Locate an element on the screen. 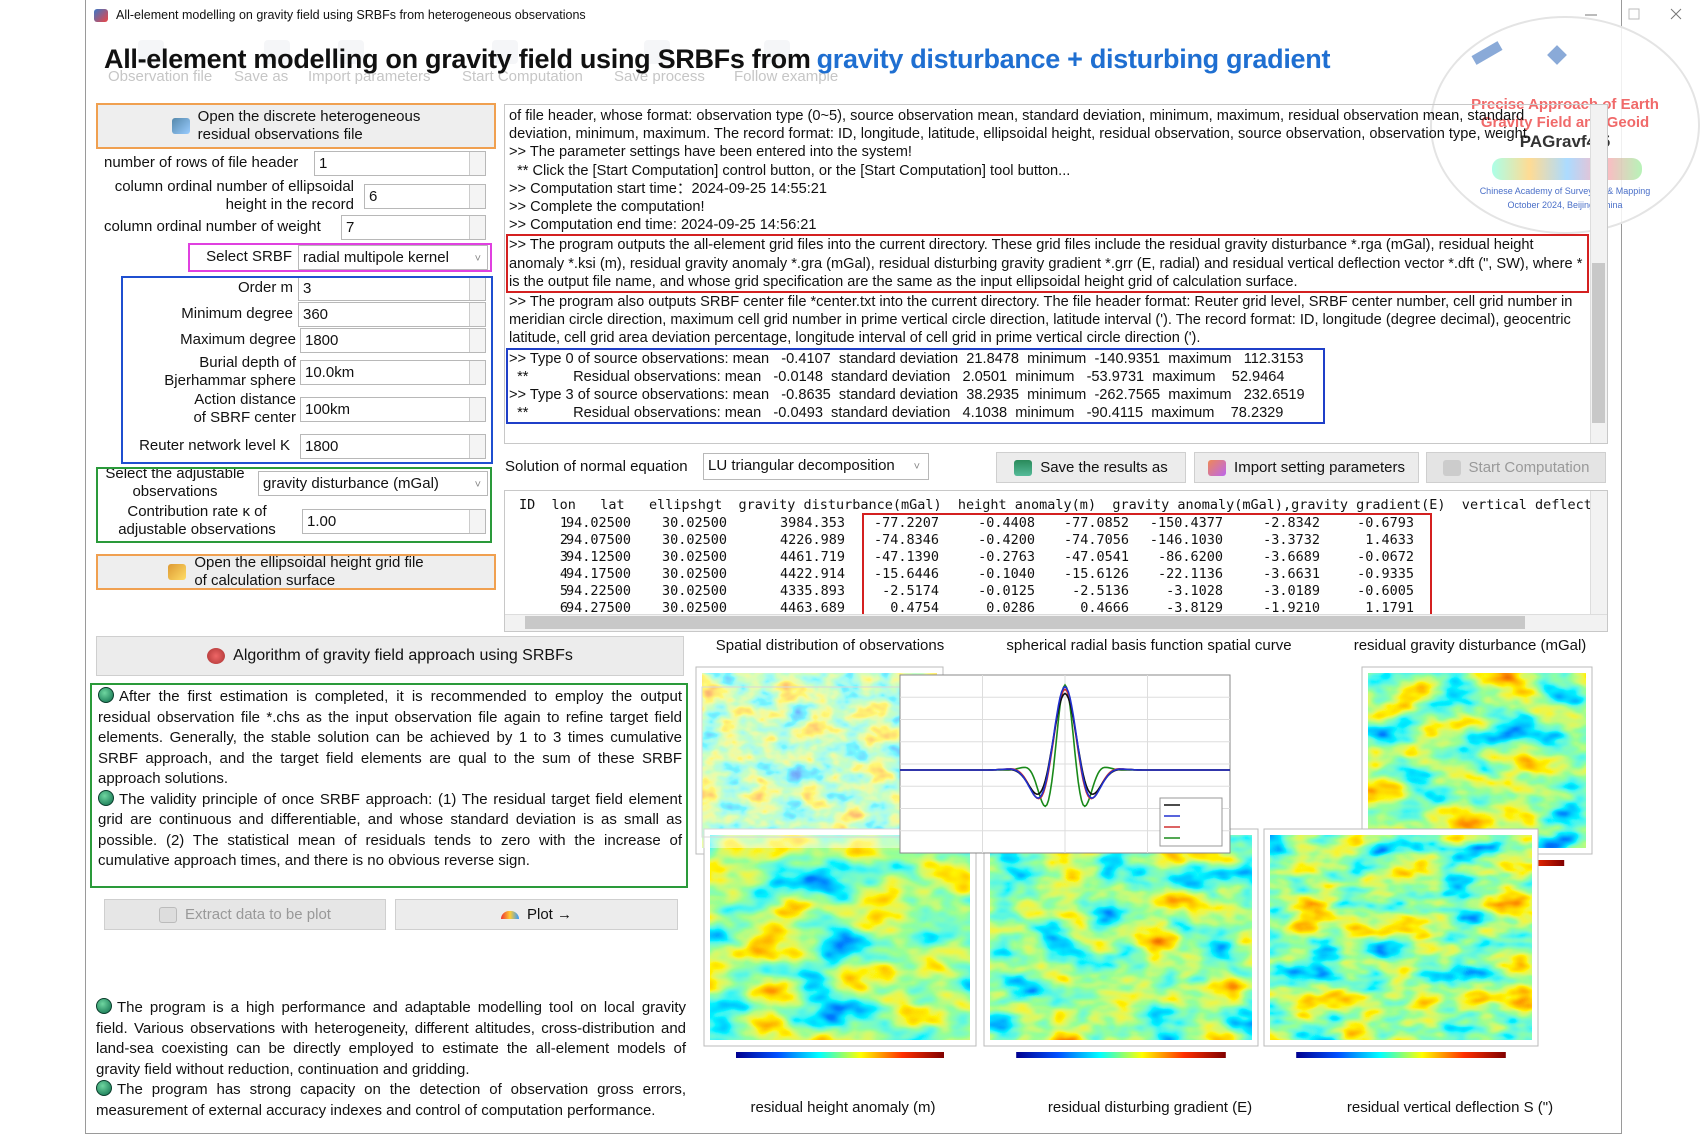  logo-art is located at coordinates (1487, 53).